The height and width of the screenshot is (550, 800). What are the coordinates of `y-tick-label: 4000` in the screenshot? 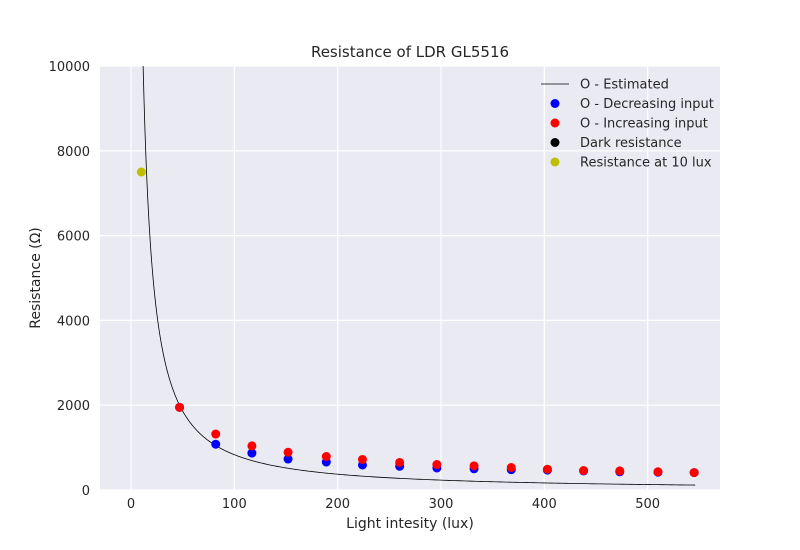 It's located at (73, 321).